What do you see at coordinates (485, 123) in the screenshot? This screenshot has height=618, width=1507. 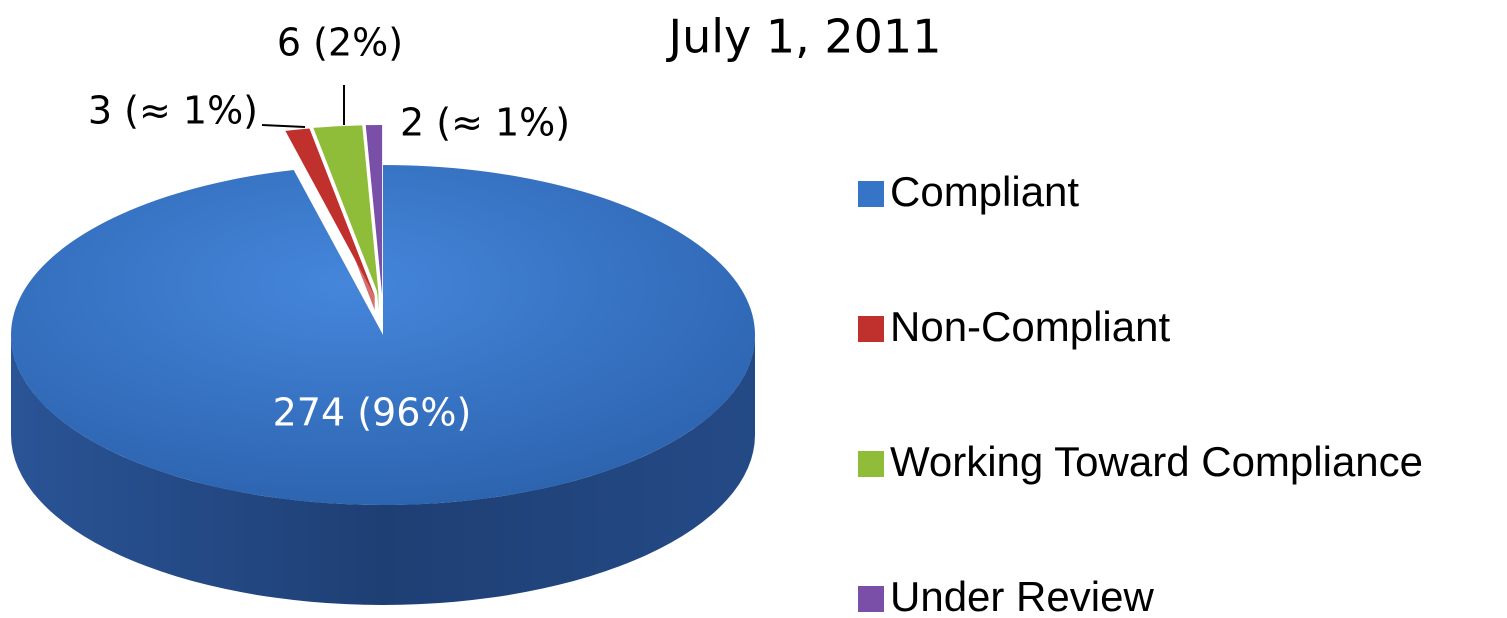 I see `data-label: 2 (≈ 1%)` at bounding box center [485, 123].